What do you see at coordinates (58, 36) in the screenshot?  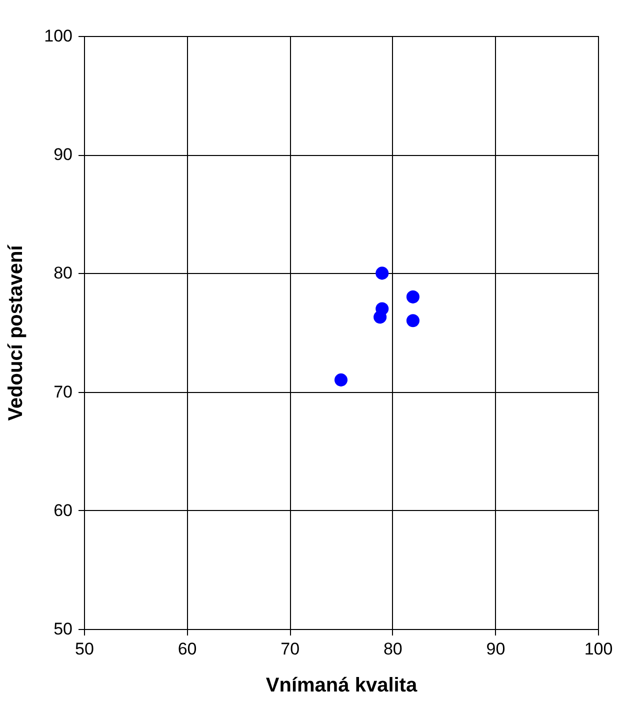 I see `y-tick-label: 100` at bounding box center [58, 36].